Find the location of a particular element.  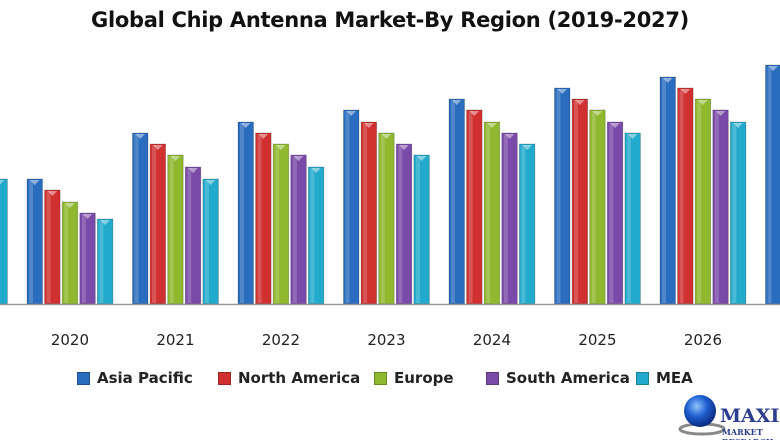

bar-mea-2019 is located at coordinates (4, 241).